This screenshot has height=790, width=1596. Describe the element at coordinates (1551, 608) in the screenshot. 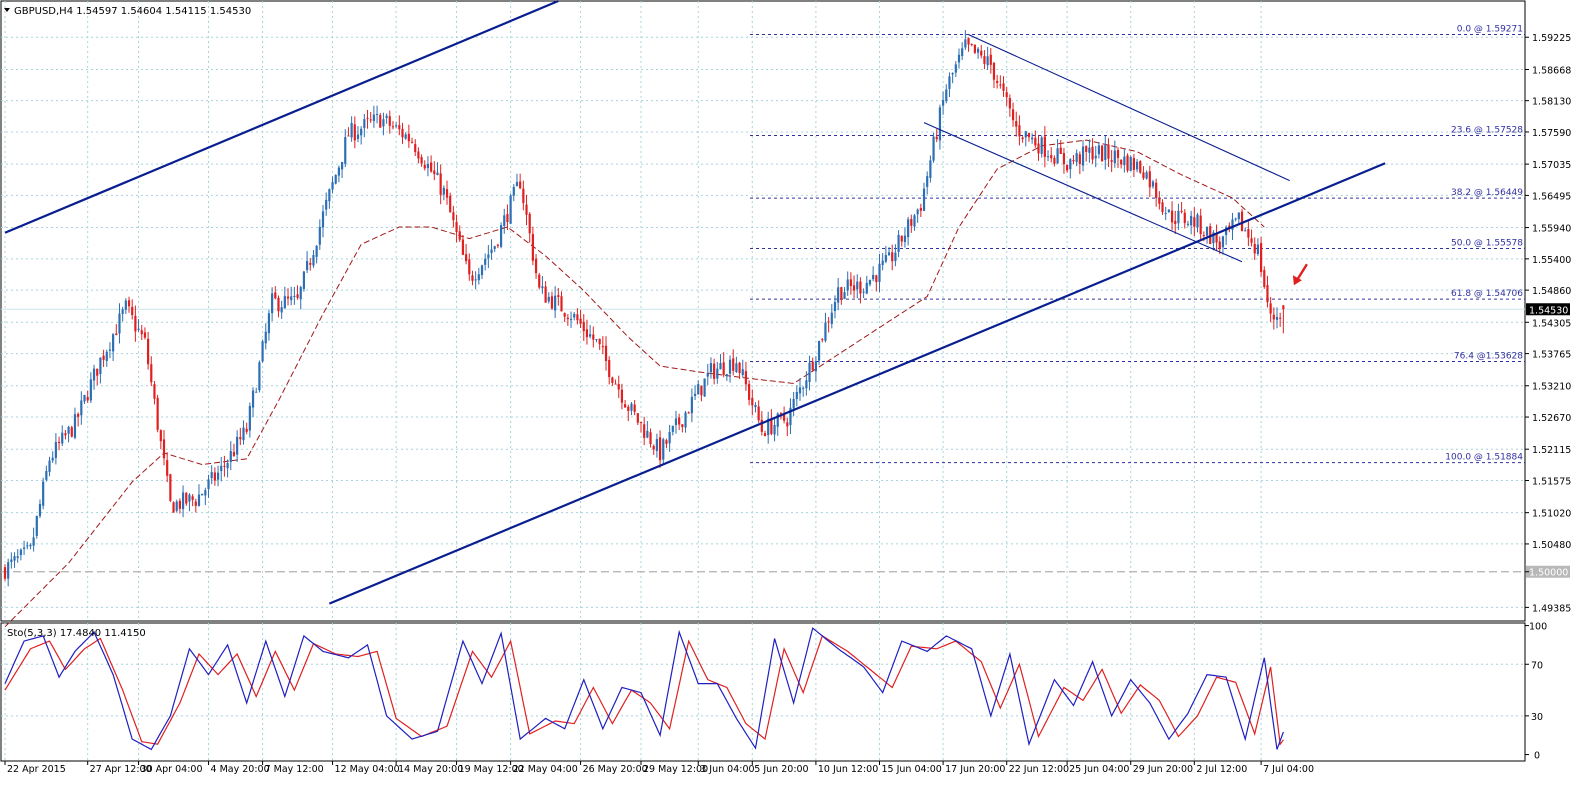

I see `price-tick-label: 1.49385` at that location.